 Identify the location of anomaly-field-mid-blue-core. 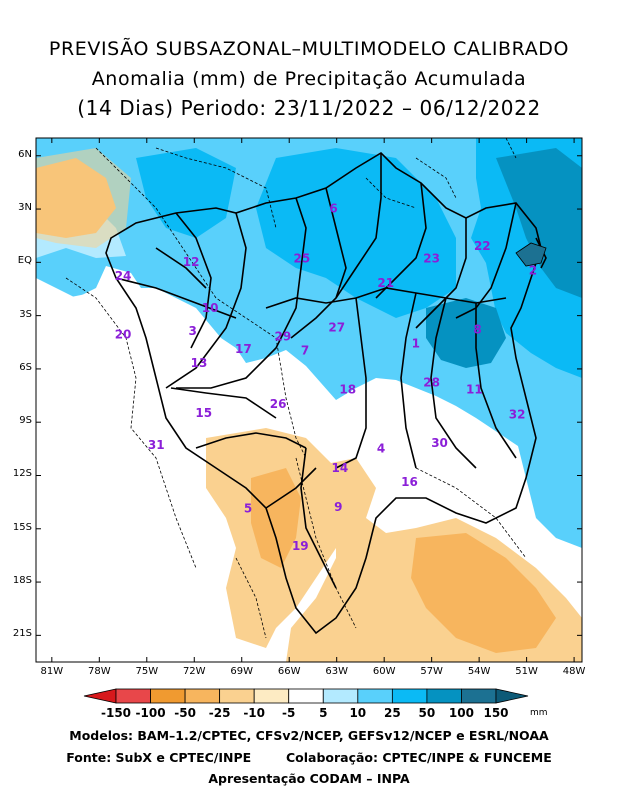
(356, 233).